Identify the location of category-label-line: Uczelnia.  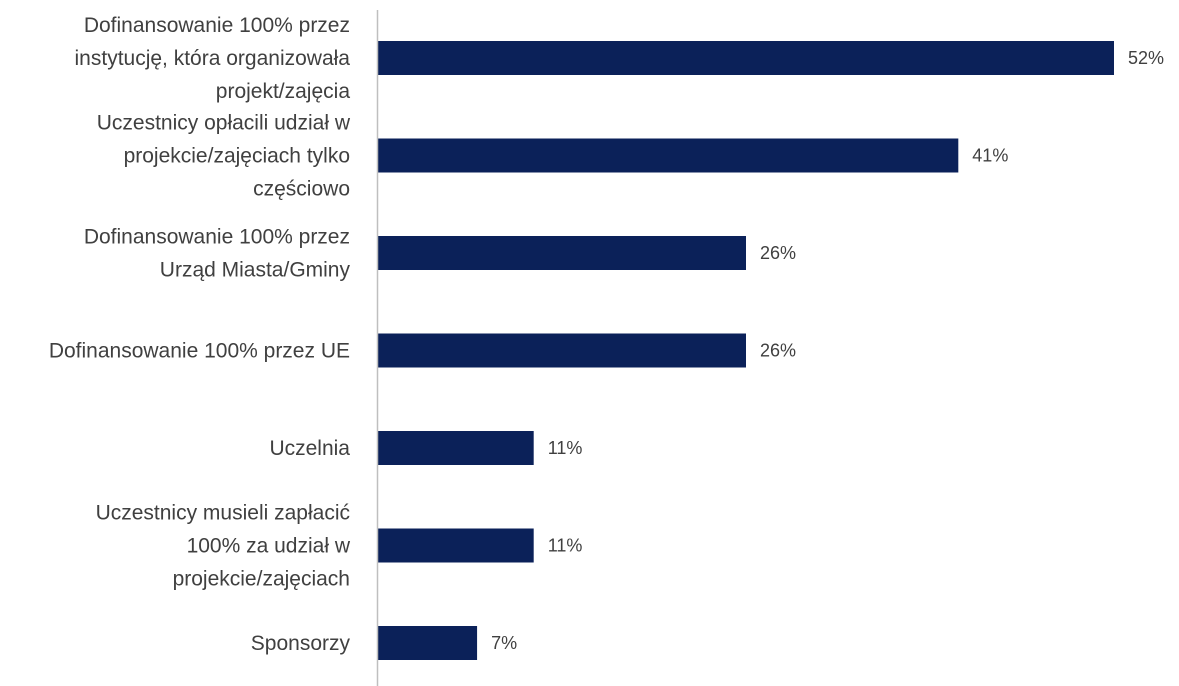
(309, 448).